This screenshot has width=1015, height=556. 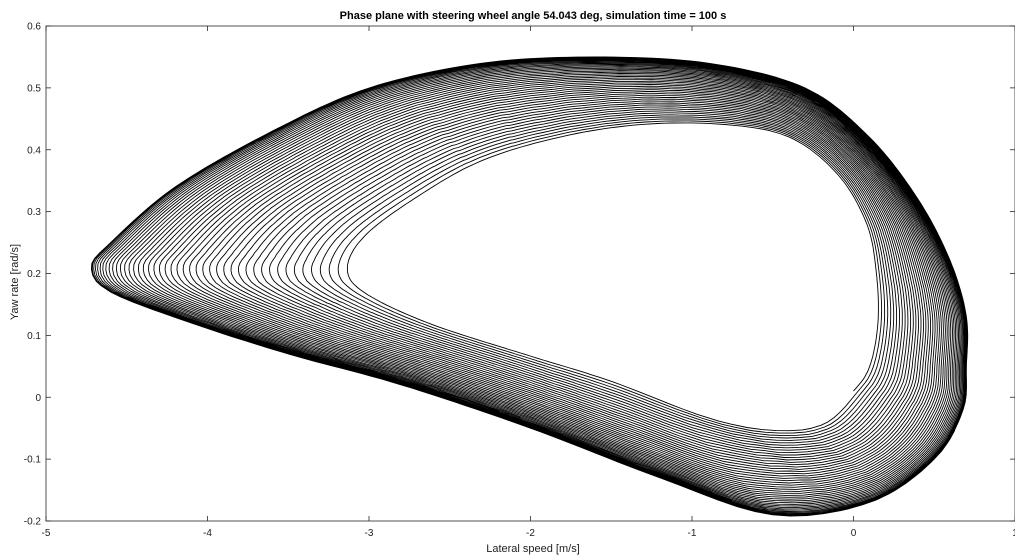 What do you see at coordinates (369, 533) in the screenshot?
I see `x-tick-label: -3` at bounding box center [369, 533].